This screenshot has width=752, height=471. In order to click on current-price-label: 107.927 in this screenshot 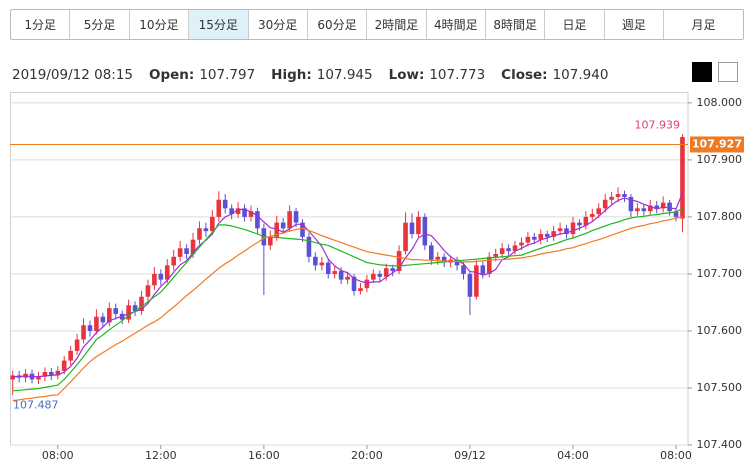, I will do `click(717, 143)`.